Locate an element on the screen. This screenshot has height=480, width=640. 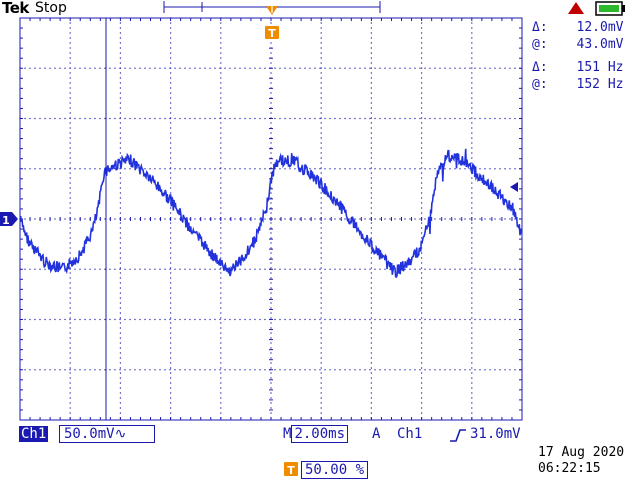
channel-marker-icon: 1 is located at coordinates (9, 219).